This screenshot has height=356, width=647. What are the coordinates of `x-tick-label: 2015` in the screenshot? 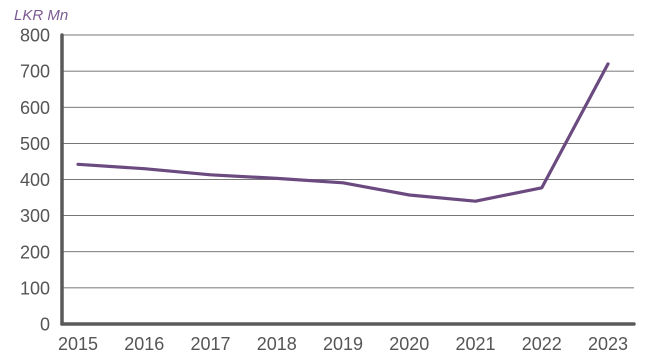 It's located at (78, 344).